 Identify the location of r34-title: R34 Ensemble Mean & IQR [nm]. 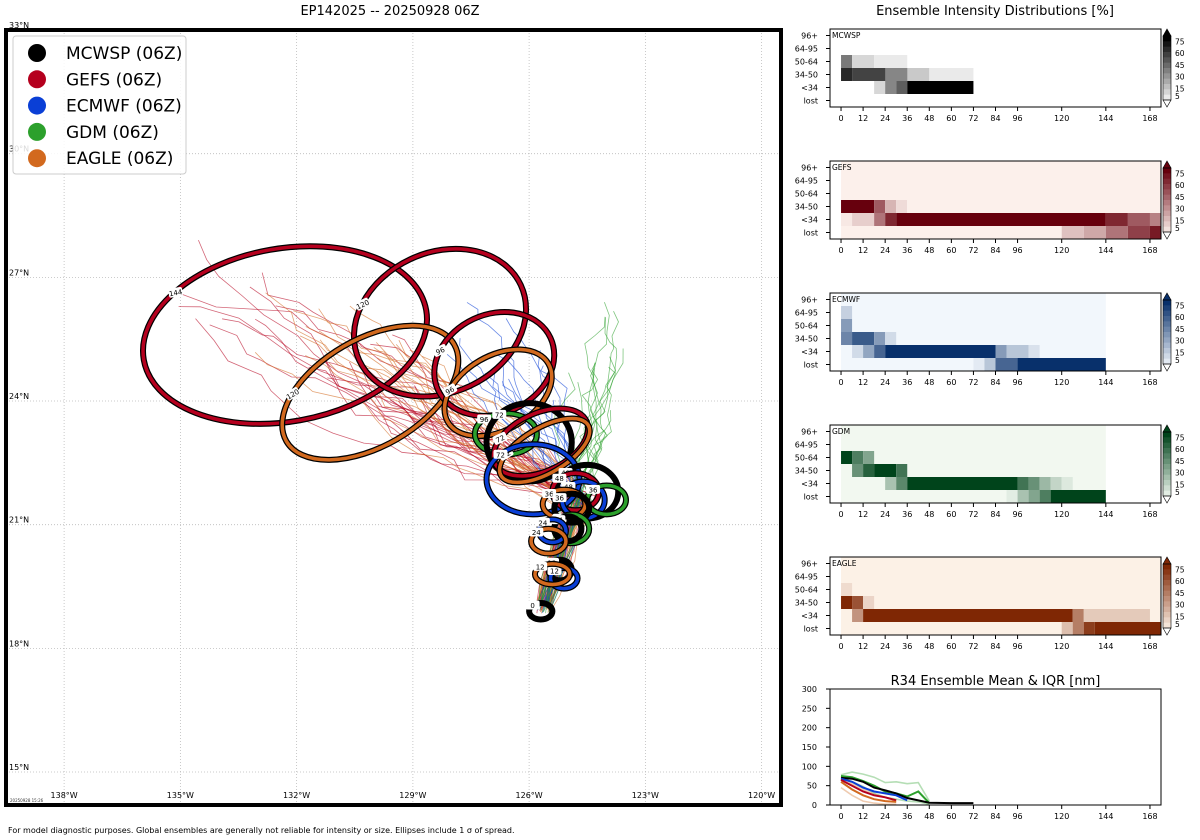
(996, 681).